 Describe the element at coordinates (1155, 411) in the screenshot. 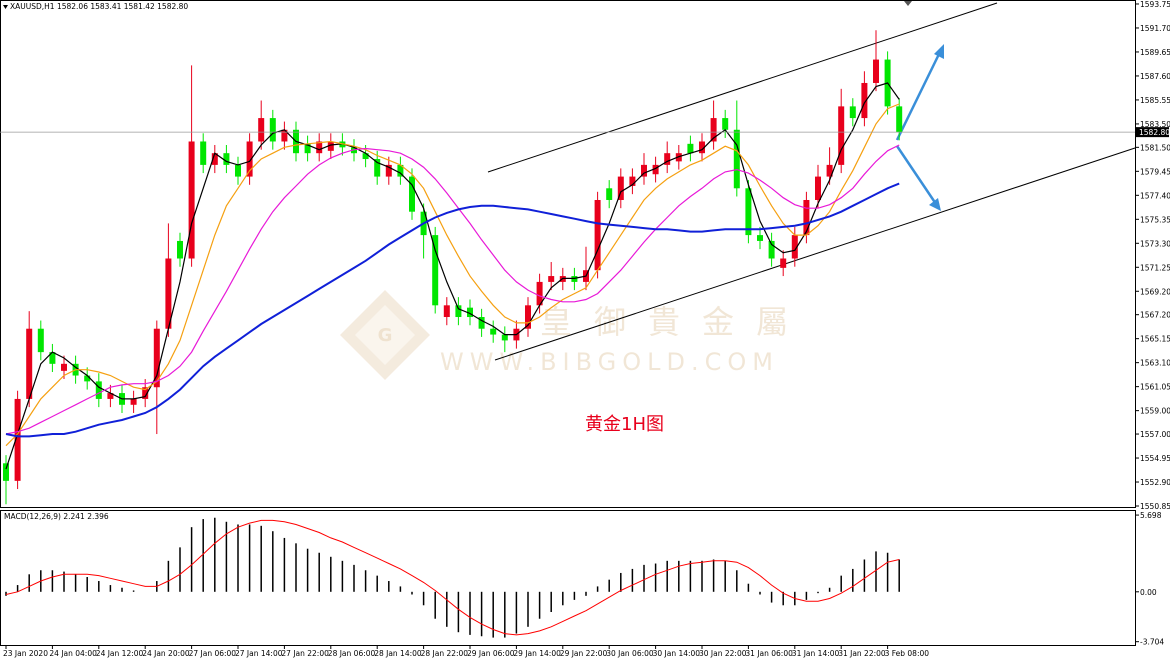

I see `y-tick-label: 1559.00` at that location.